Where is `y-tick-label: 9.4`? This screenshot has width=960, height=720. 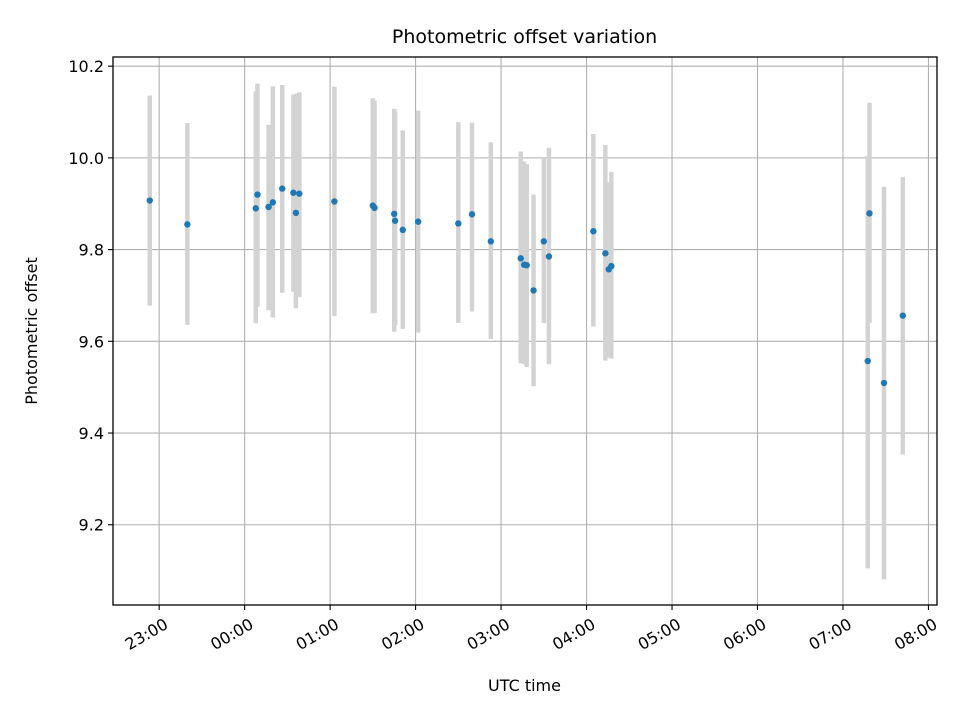
y-tick-label: 9.4 is located at coordinates (91, 433).